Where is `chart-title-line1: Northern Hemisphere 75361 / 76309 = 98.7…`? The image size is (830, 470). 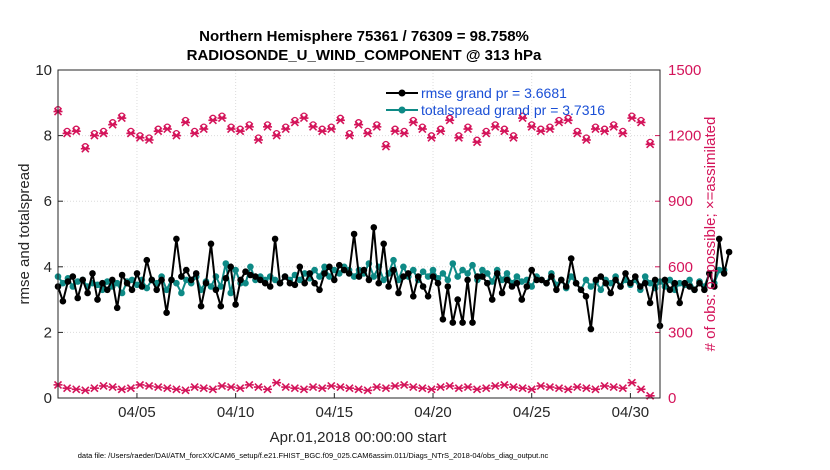
chart-title-line1: Northern Hemisphere 75361 / 76309 = 98.7… is located at coordinates (364, 36).